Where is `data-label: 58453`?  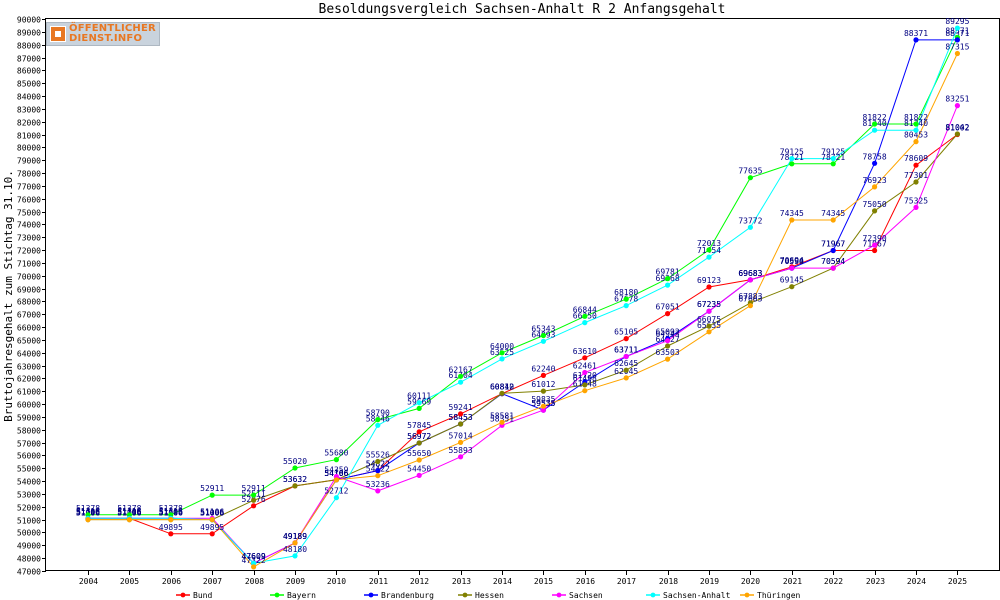 data-label: 58453 is located at coordinates (461, 417).